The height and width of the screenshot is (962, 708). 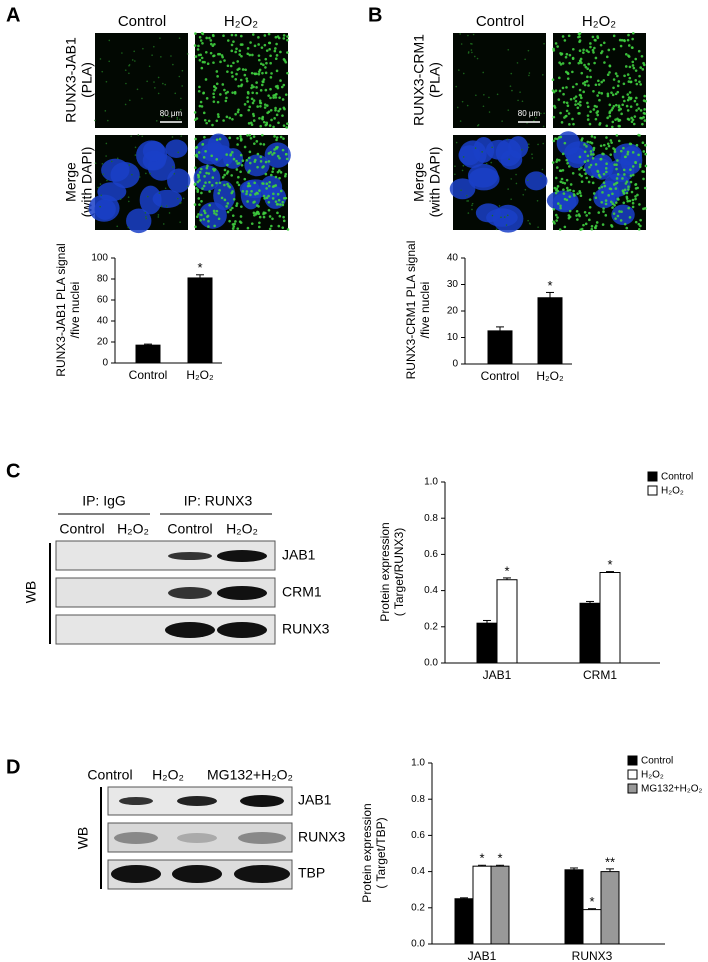 What do you see at coordinates (103, 300) in the screenshot?
I see `y-tick-label: 60` at bounding box center [103, 300].